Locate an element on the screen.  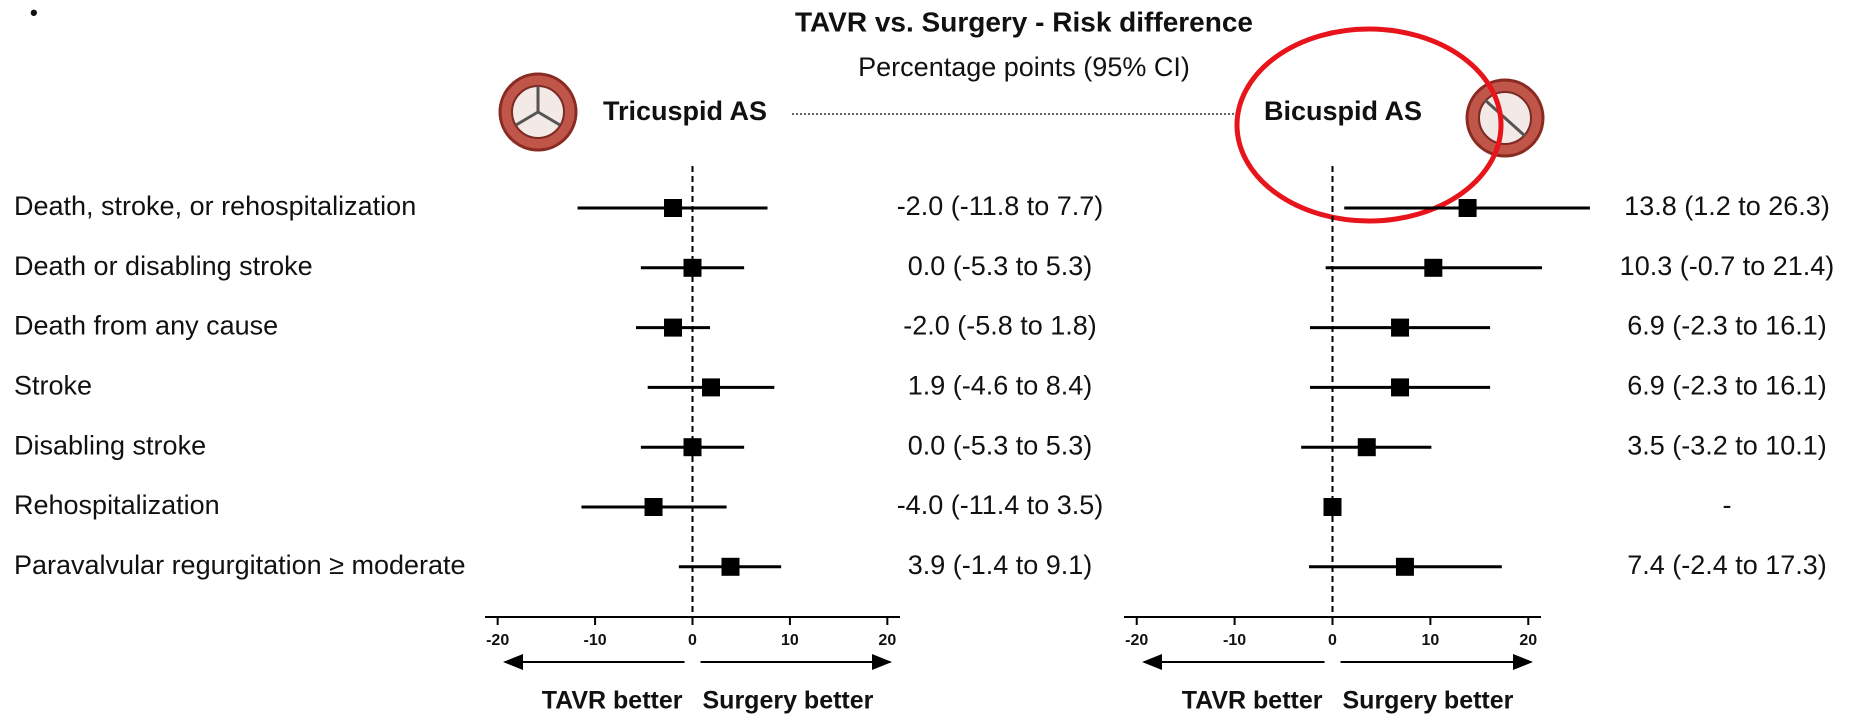
value-label: 3.9 (-1.4 to 9.1) is located at coordinates (1000, 565).